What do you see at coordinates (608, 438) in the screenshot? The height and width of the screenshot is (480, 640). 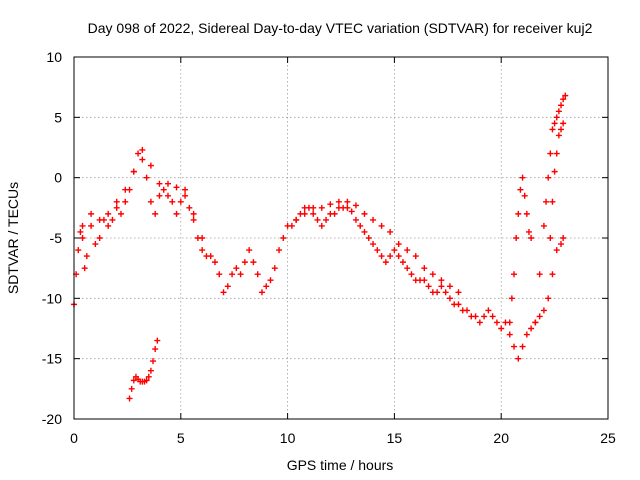 I see `x-tick-label: 25` at bounding box center [608, 438].